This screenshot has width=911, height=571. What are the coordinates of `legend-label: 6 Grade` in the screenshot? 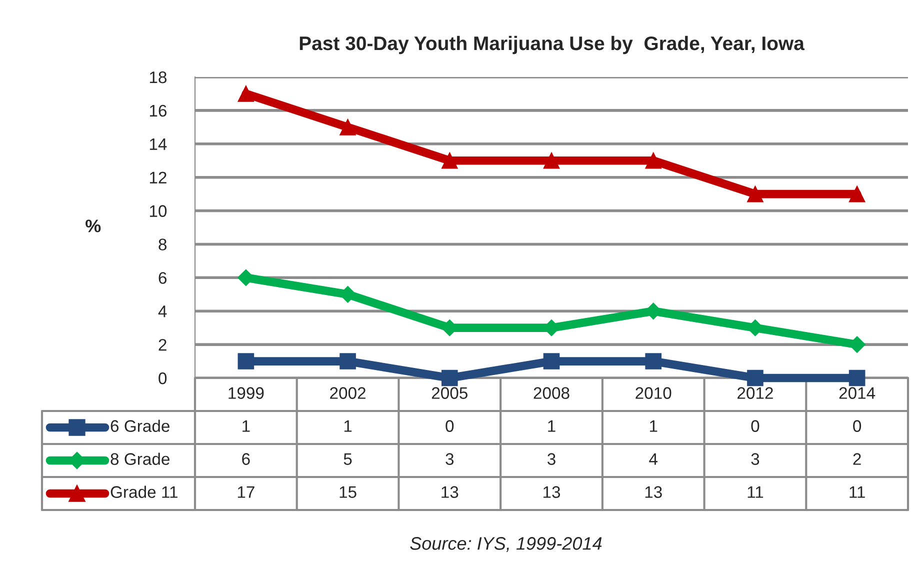 It's located at (140, 426).